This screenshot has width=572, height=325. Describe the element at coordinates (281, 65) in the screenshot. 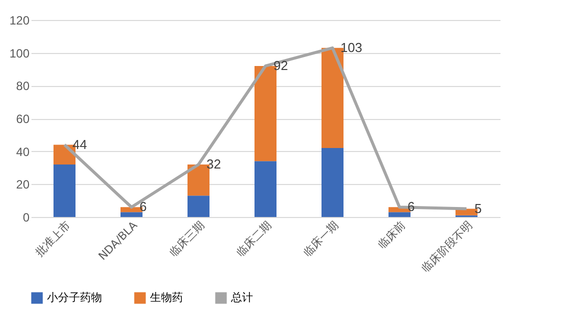

I see `data-label: 92` at that location.